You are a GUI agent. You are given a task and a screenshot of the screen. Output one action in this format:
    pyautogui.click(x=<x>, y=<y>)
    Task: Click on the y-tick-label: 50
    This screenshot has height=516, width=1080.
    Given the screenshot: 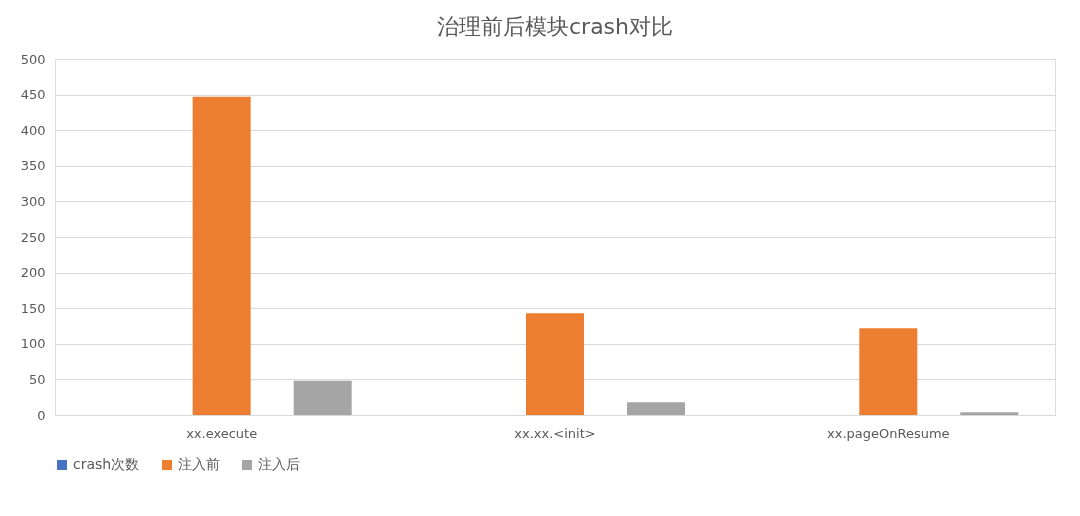 What is the action you would take?
    pyautogui.click(x=37, y=379)
    